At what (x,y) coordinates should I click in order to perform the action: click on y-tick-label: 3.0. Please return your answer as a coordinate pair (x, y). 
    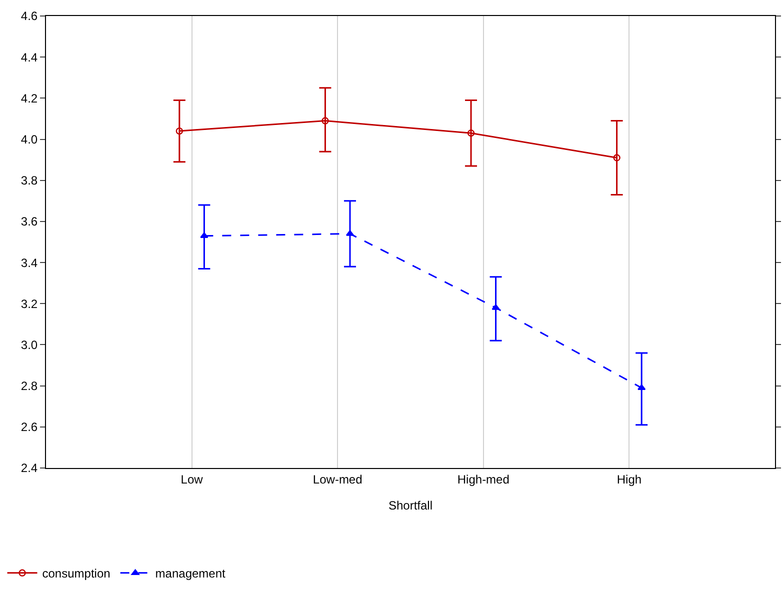
    Looking at the image, I should click on (29, 345).